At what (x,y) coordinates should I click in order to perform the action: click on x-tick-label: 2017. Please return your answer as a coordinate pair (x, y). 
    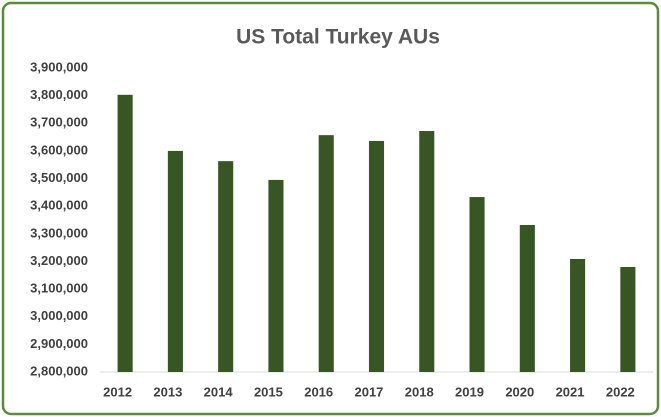
    Looking at the image, I should click on (368, 391).